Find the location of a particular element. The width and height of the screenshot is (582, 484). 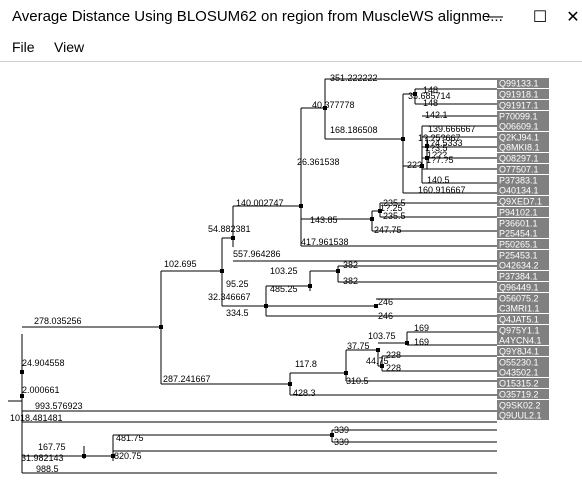

branch-distance-label: 32.346667 is located at coordinates (229, 297).